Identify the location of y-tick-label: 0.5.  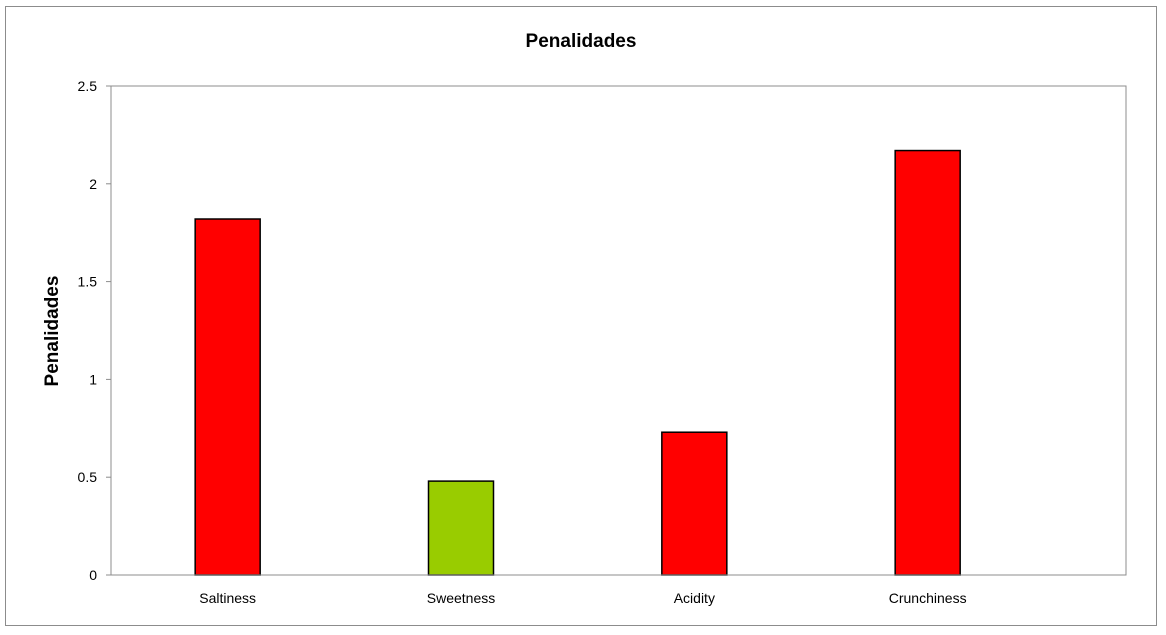
(88, 477).